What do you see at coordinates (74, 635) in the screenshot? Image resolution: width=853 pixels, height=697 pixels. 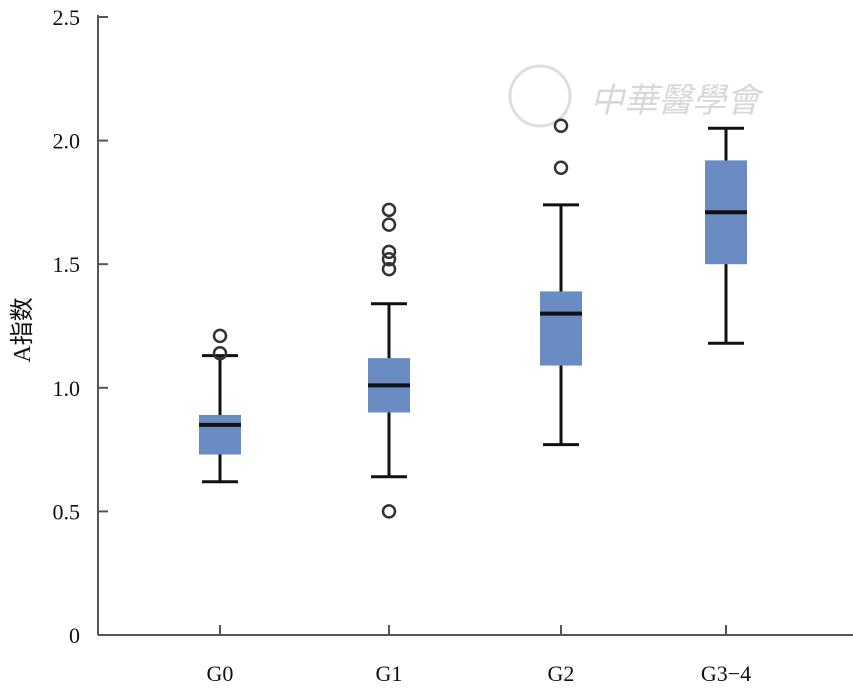 I see `y-tick-label: 0` at bounding box center [74, 635].